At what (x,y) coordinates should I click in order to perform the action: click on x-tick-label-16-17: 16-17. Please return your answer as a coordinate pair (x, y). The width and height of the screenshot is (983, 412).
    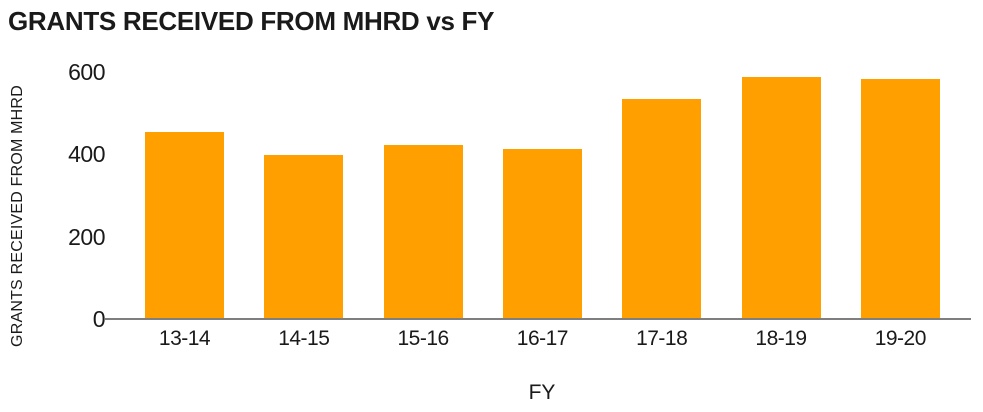
    Looking at the image, I should click on (542, 338).